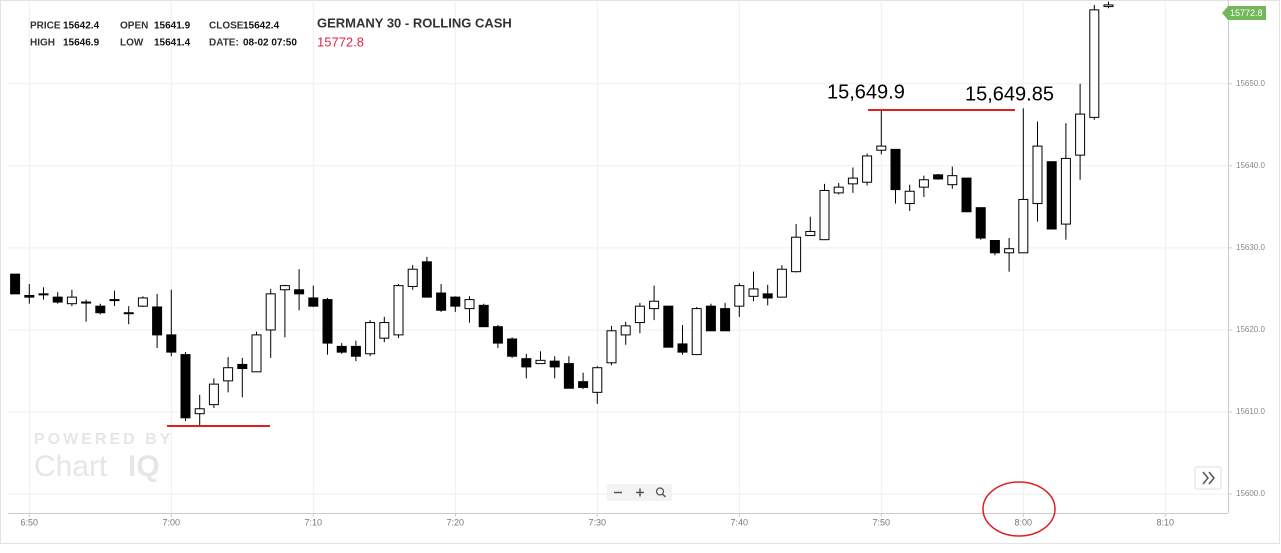 The width and height of the screenshot is (1281, 553). What do you see at coordinates (340, 41) in the screenshot?
I see `last-price: 15772.8` at bounding box center [340, 41].